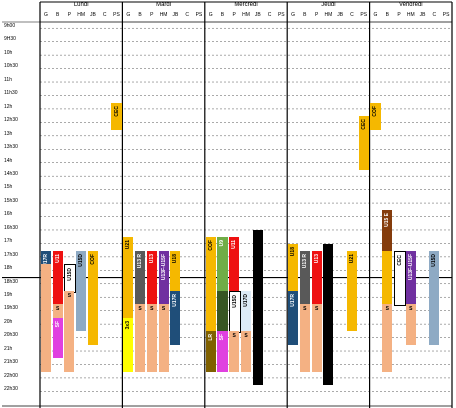 Image resolution: width=456 pixels, height=408 pixels. Describe the element at coordinates (222, 264) in the screenshot. I see `schedule-block: U9` at that location.